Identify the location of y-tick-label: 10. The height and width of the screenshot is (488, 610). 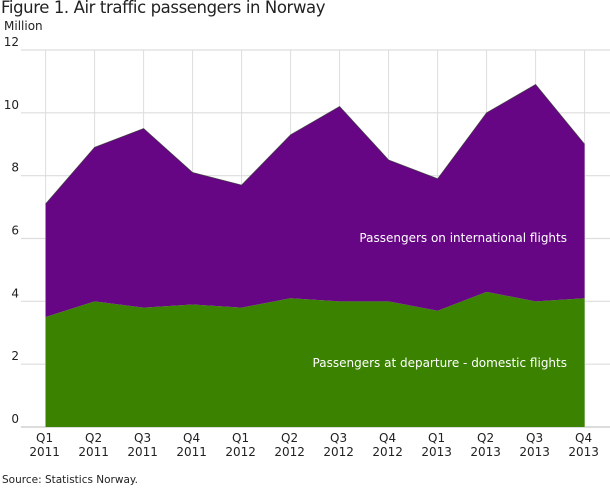
(11, 105).